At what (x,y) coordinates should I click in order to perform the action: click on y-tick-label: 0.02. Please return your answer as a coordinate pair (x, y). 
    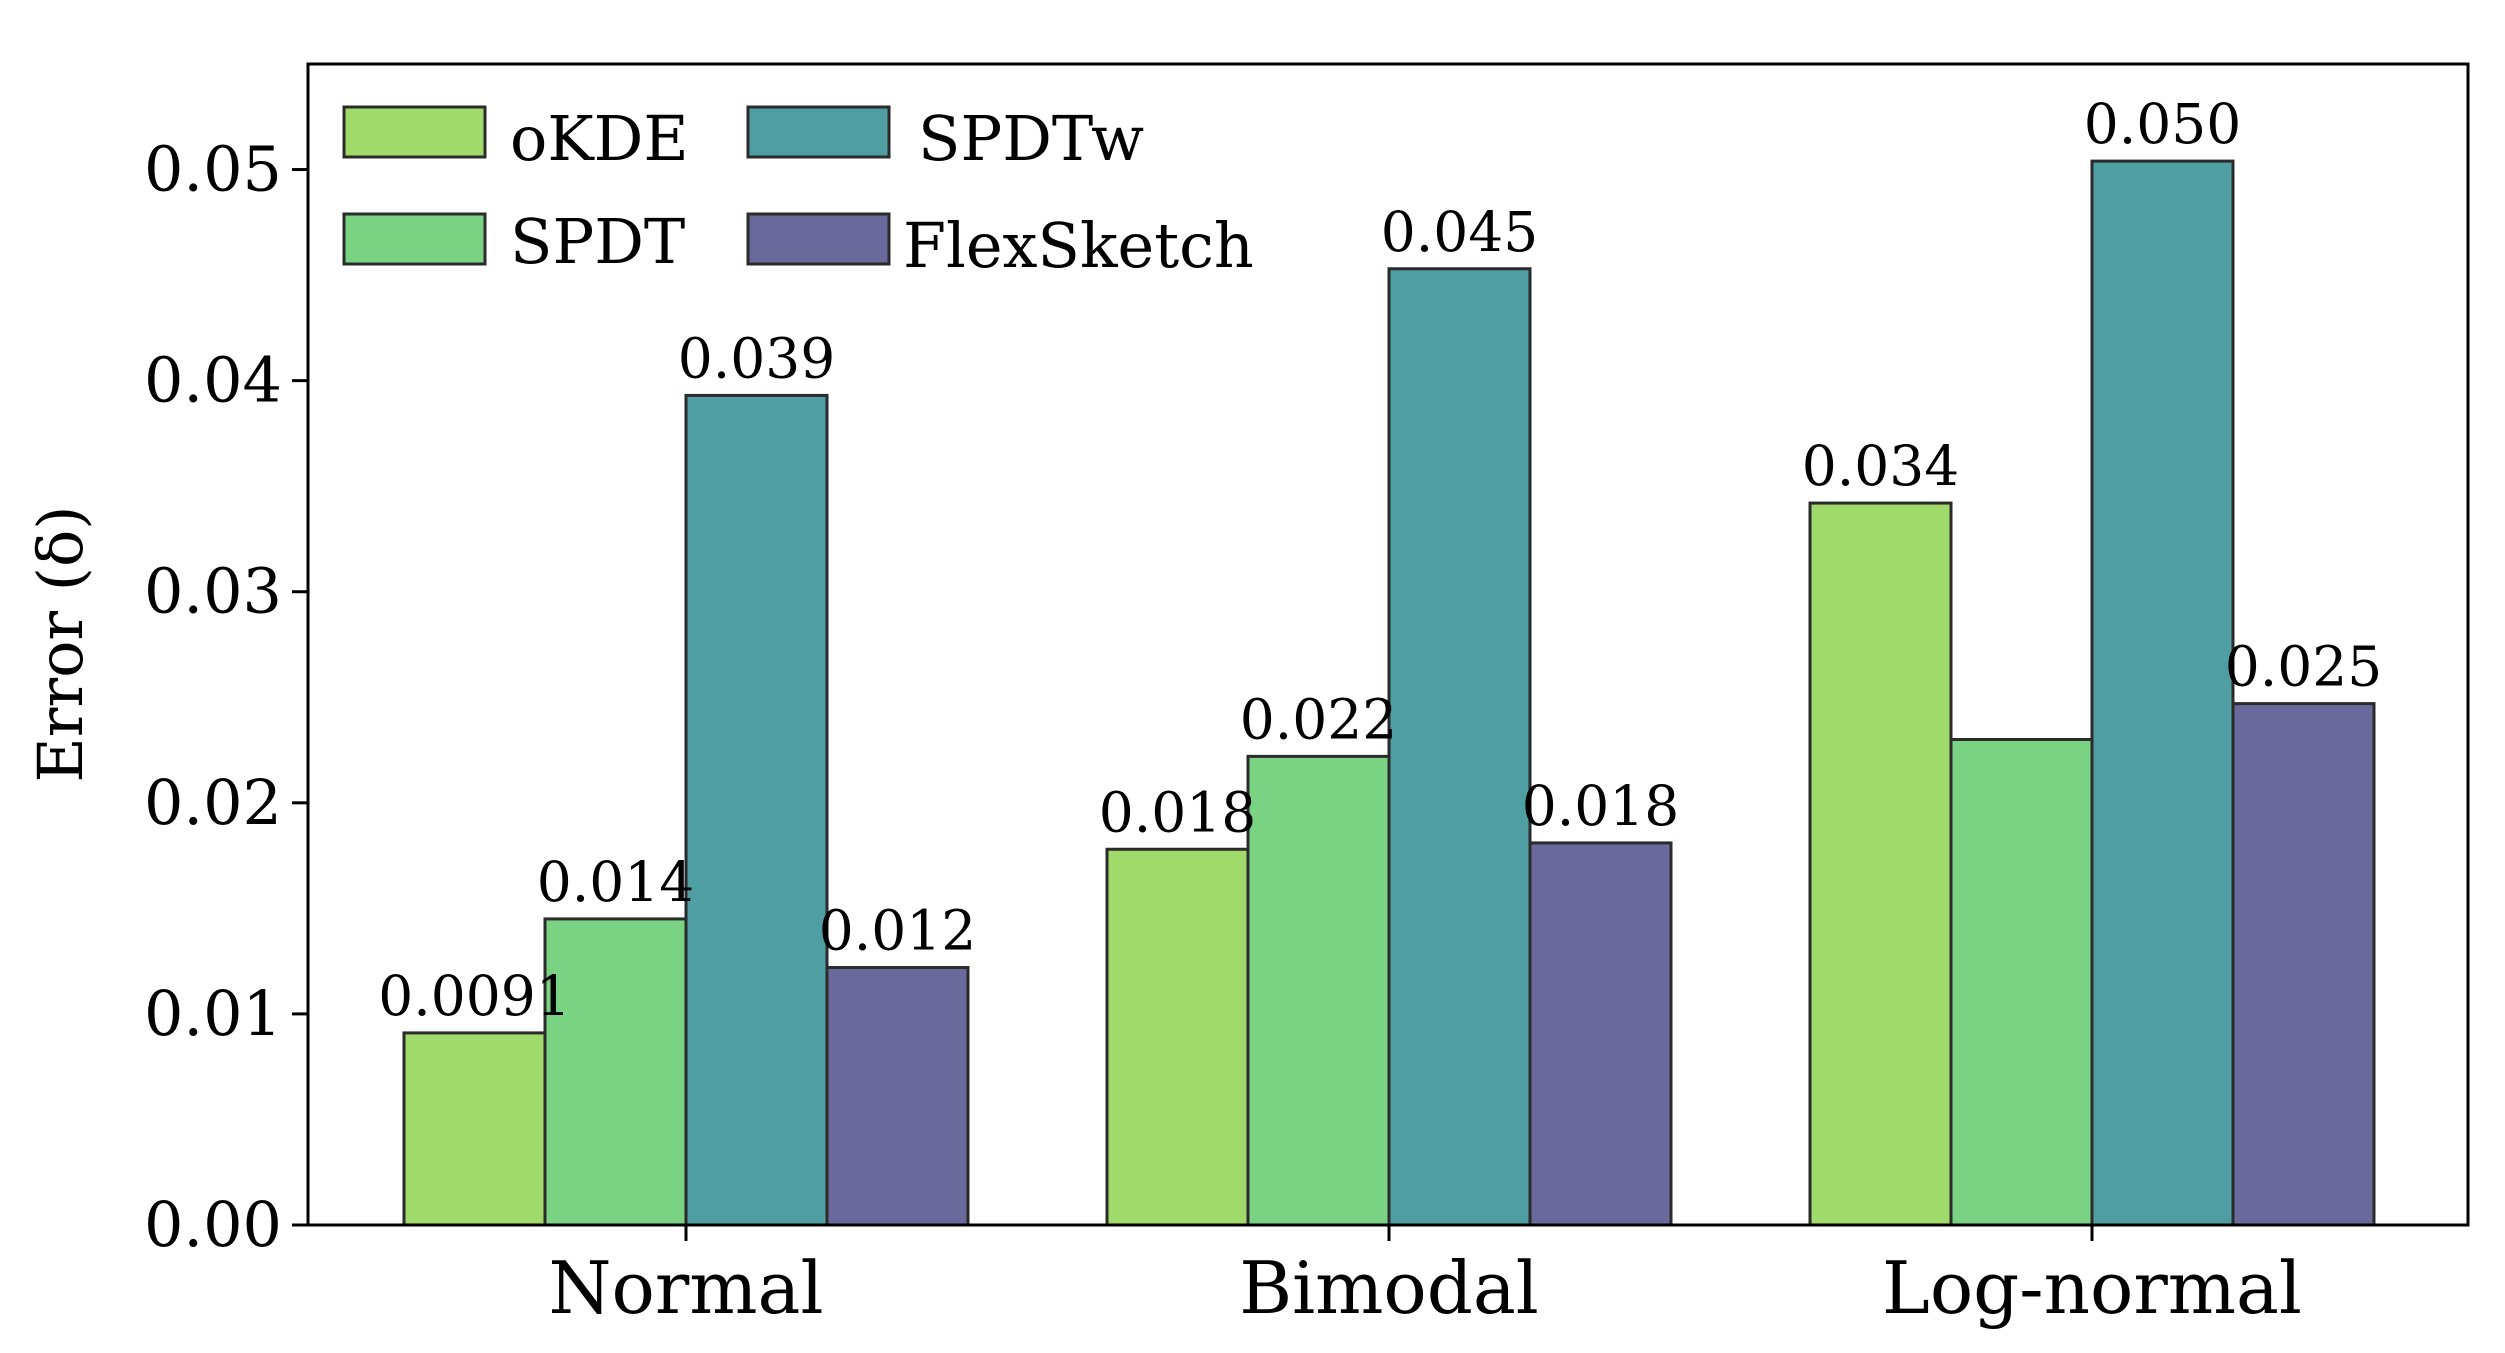
    Looking at the image, I should click on (213, 802).